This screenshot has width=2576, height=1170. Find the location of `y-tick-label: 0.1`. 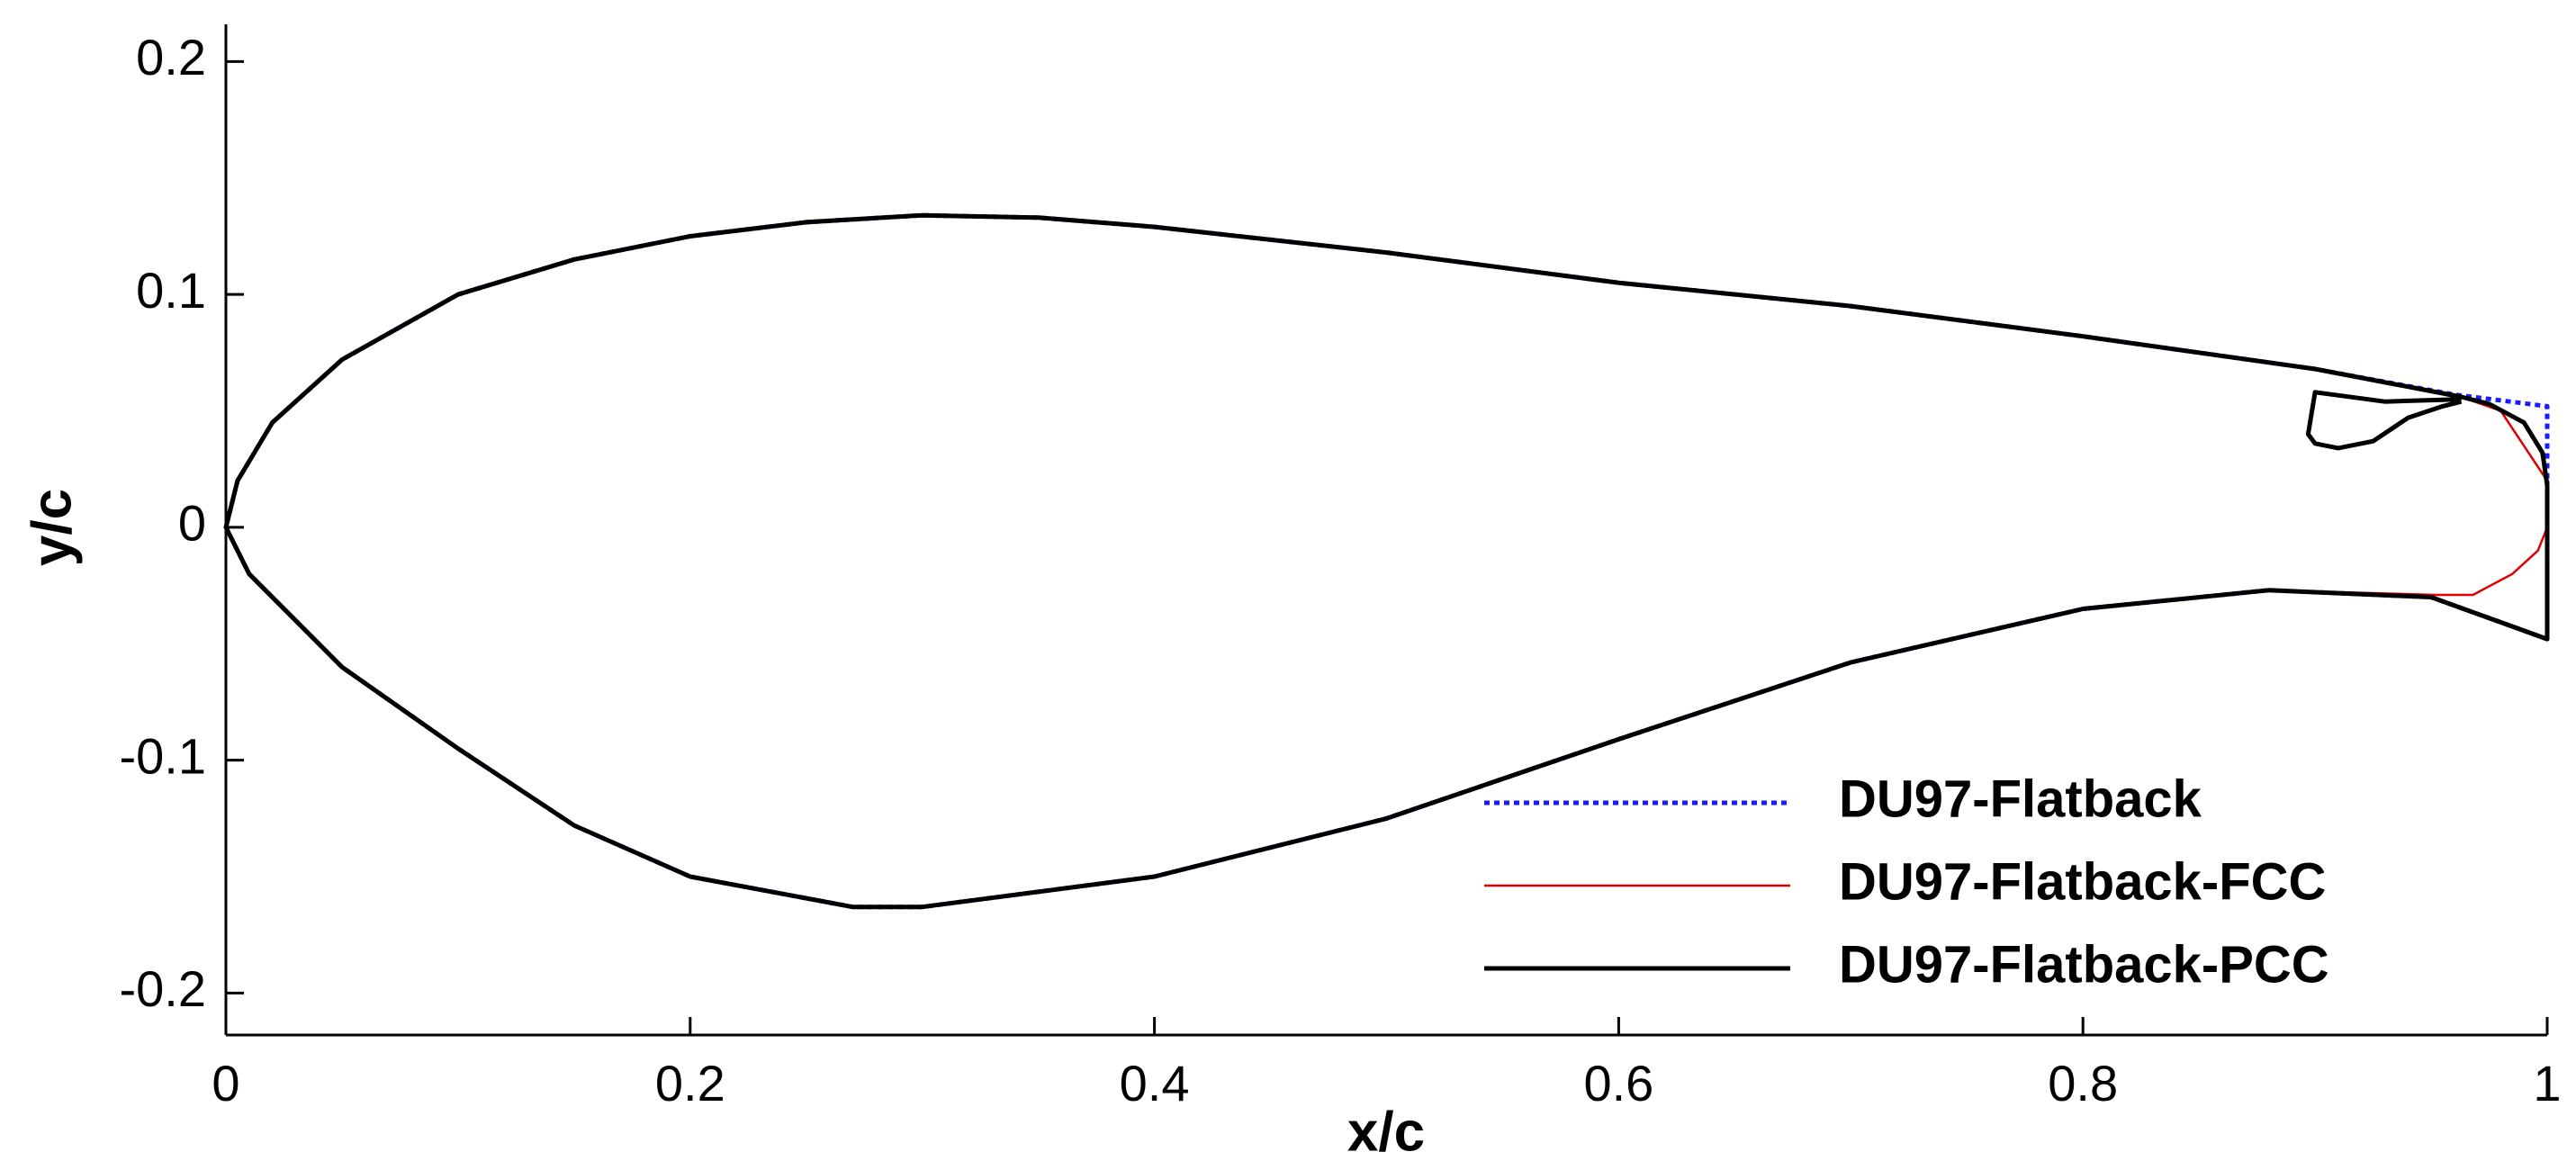

y-tick-label: 0.1 is located at coordinates (171, 290).